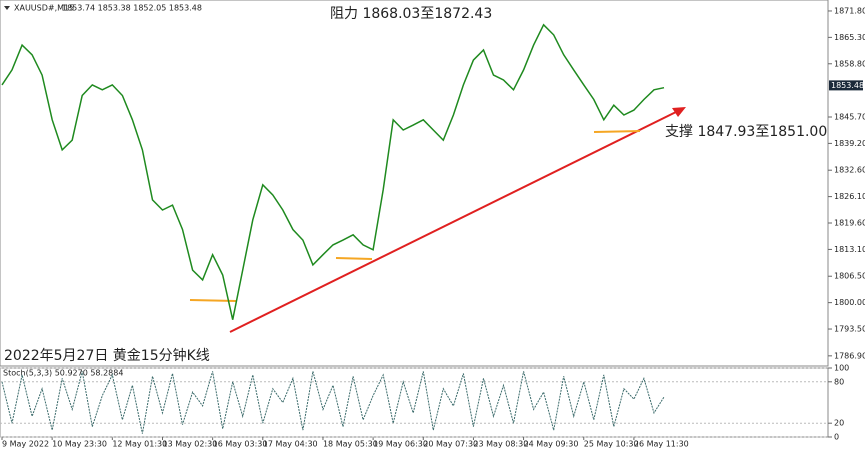  What do you see at coordinates (290, 444) in the screenshot?
I see `x-tick-label: 17 May 04:30` at bounding box center [290, 444].